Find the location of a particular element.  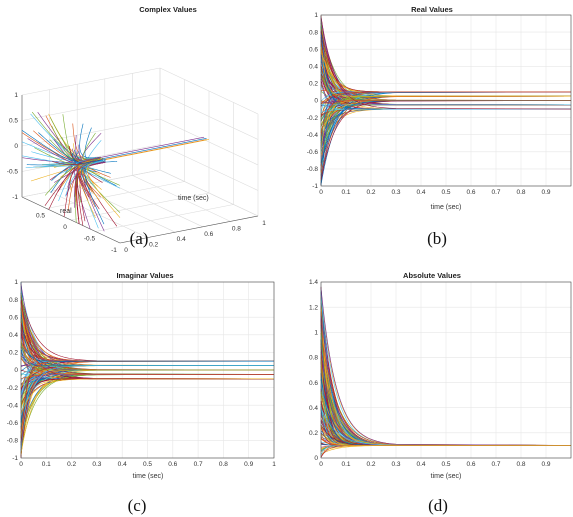

x-tick-label: 0.4 is located at coordinates (420, 464).